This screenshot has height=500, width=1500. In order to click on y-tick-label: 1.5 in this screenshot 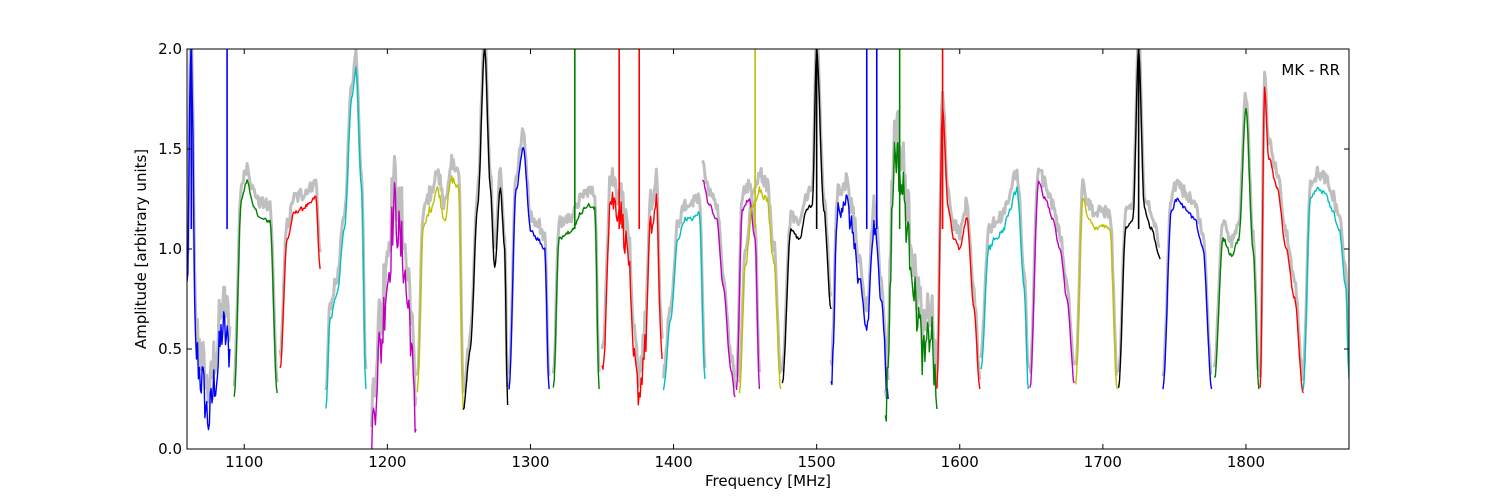, I will do `click(170, 149)`.